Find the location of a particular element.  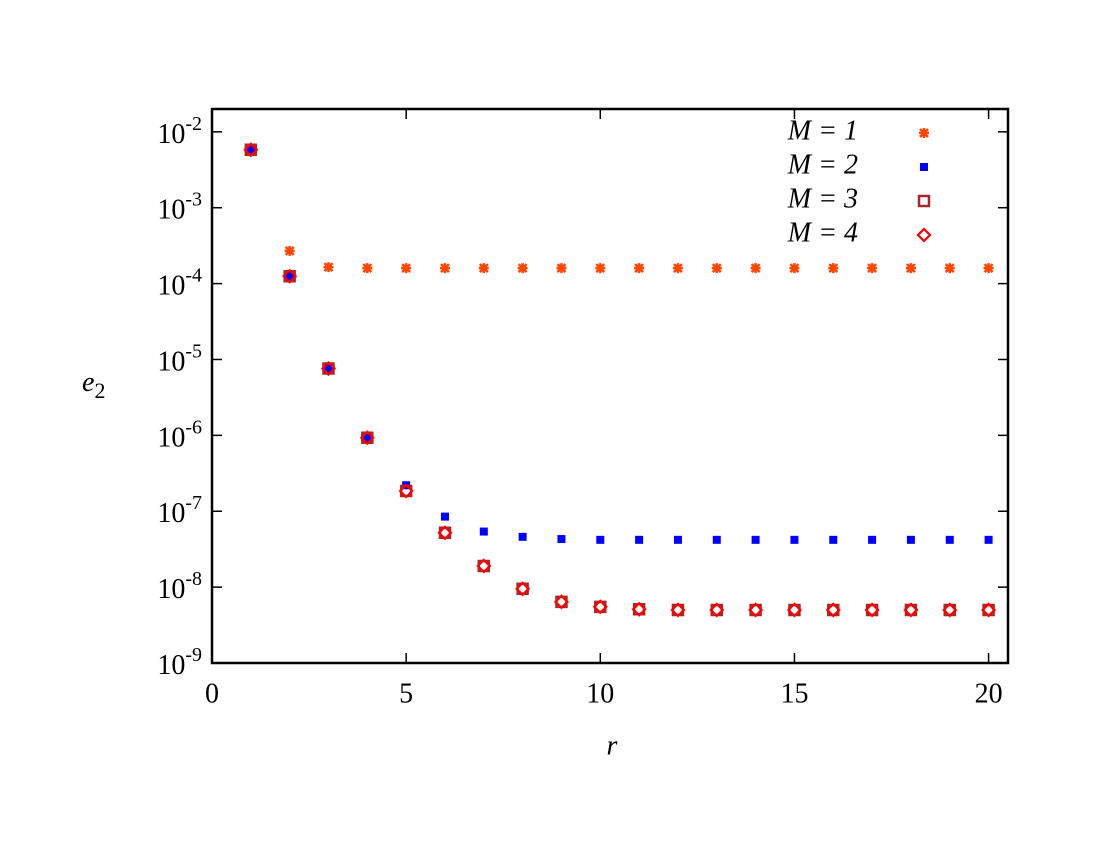

y-tick-label: 10⁻⁷ is located at coordinates (179, 511).